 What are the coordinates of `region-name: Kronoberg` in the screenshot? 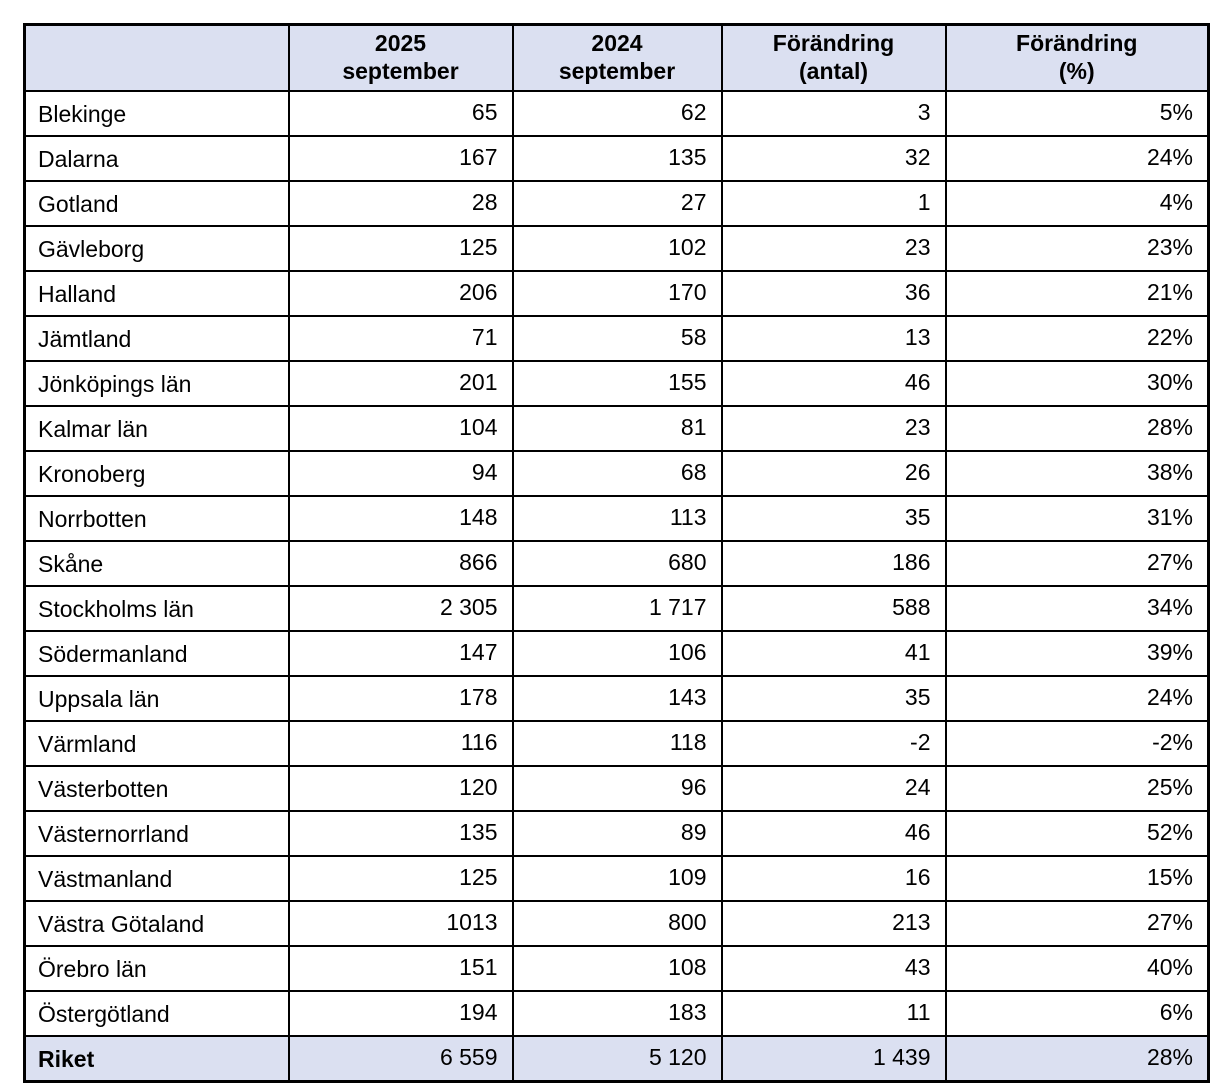 It's located at (156, 473).